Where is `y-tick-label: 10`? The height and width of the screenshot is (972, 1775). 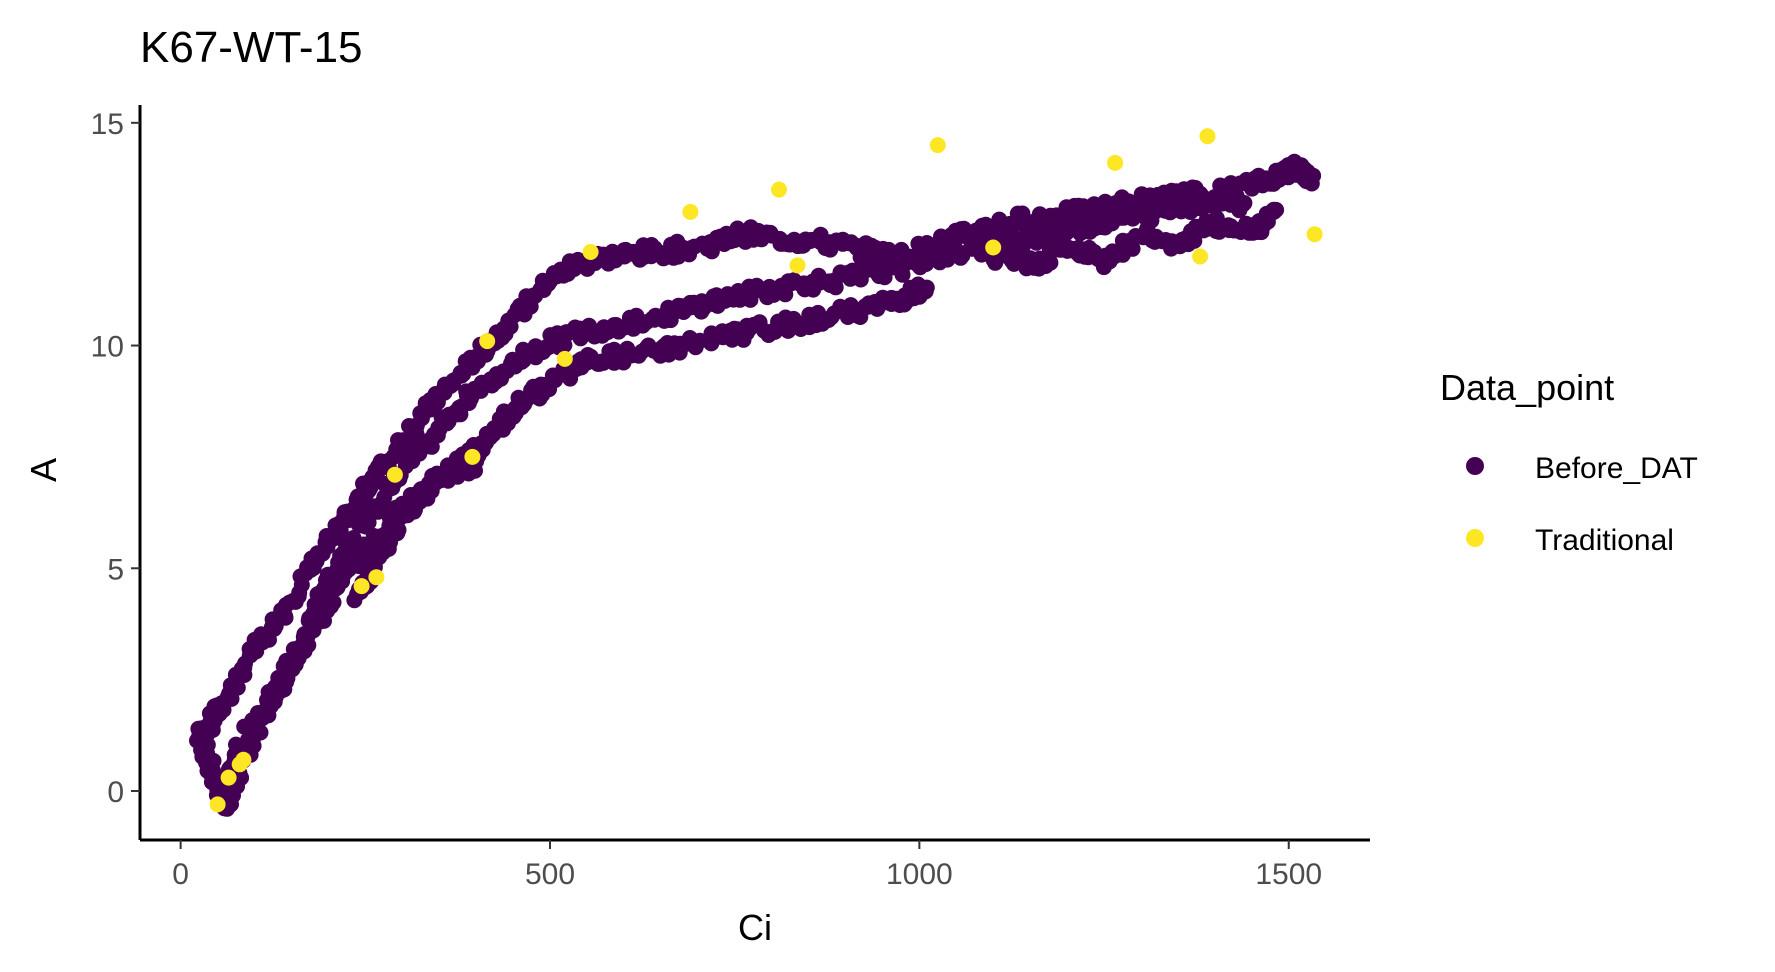 y-tick-label: 10 is located at coordinates (107, 347).